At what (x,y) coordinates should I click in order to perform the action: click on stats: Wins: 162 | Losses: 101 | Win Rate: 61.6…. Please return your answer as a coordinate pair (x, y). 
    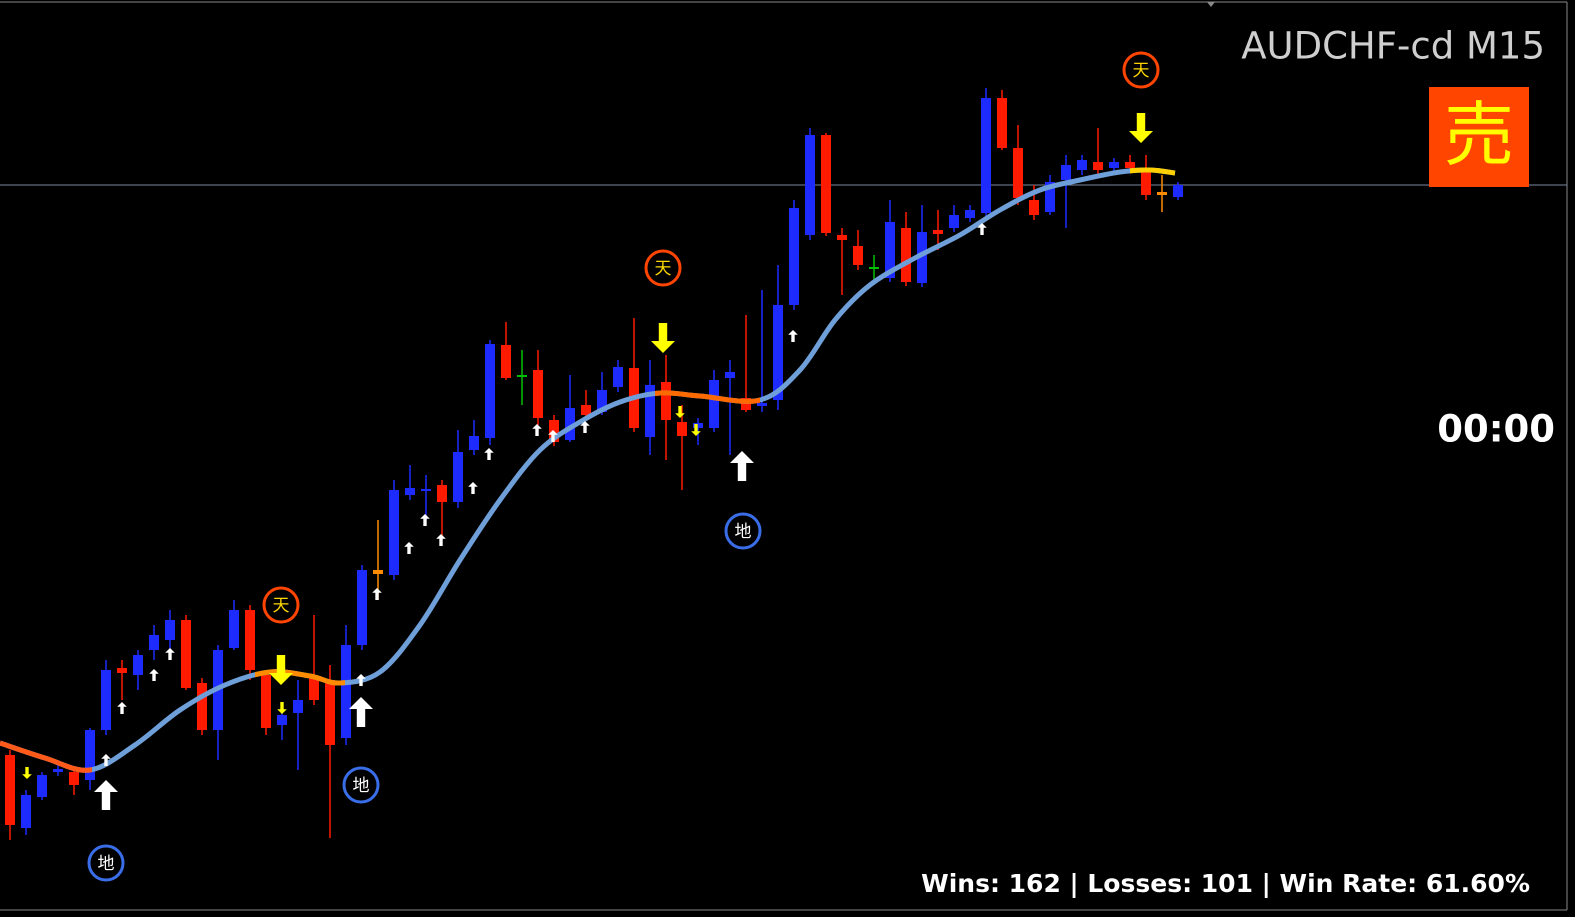
    Looking at the image, I should click on (1225, 883).